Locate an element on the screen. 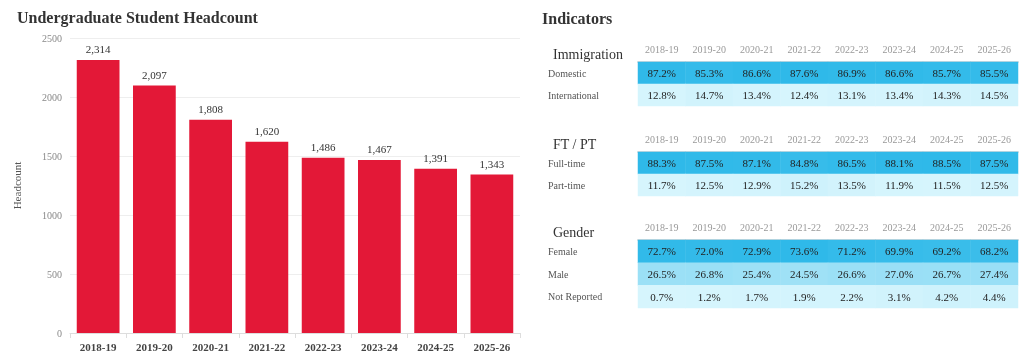  data-label: 14.5% is located at coordinates (994, 95).